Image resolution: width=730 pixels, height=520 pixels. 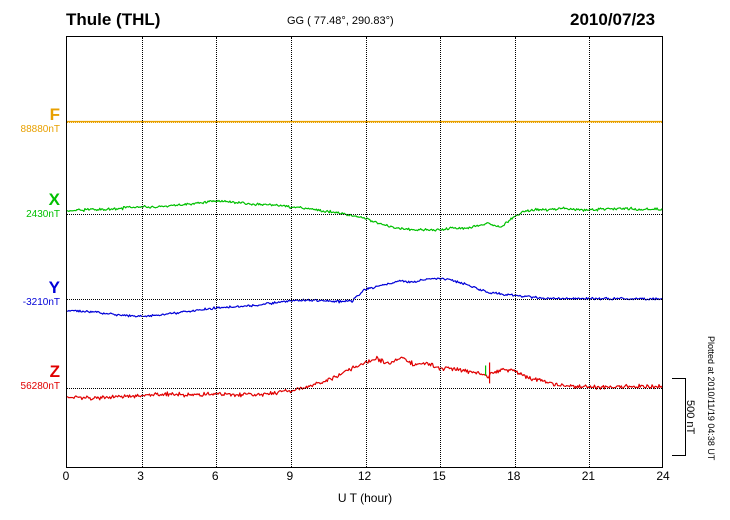 What do you see at coordinates (54, 287) in the screenshot?
I see `component-name-Y: Y` at bounding box center [54, 287].